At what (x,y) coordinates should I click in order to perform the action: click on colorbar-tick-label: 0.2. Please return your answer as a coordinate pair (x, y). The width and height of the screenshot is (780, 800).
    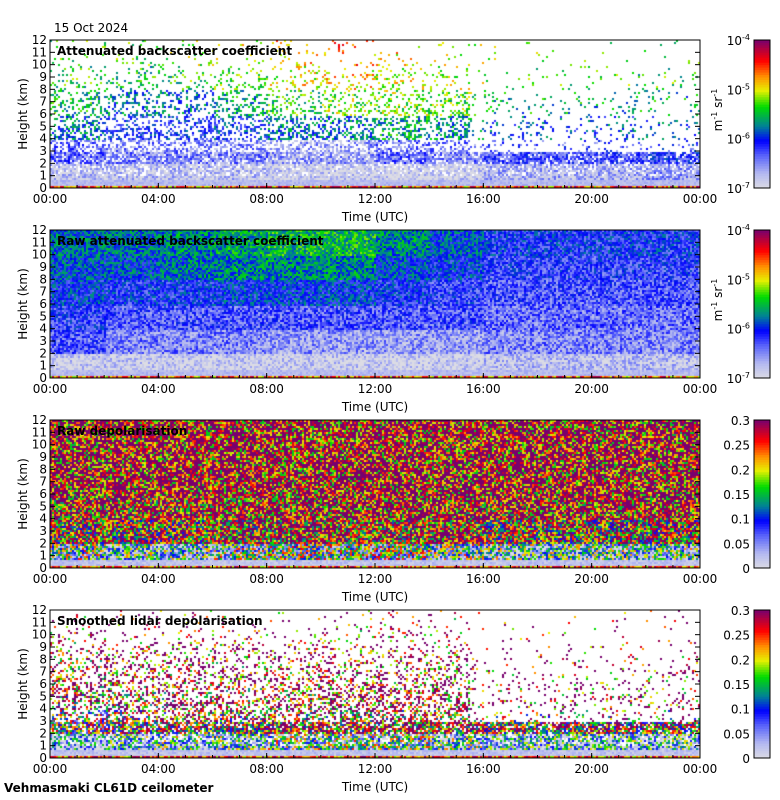
    Looking at the image, I should click on (740, 470).